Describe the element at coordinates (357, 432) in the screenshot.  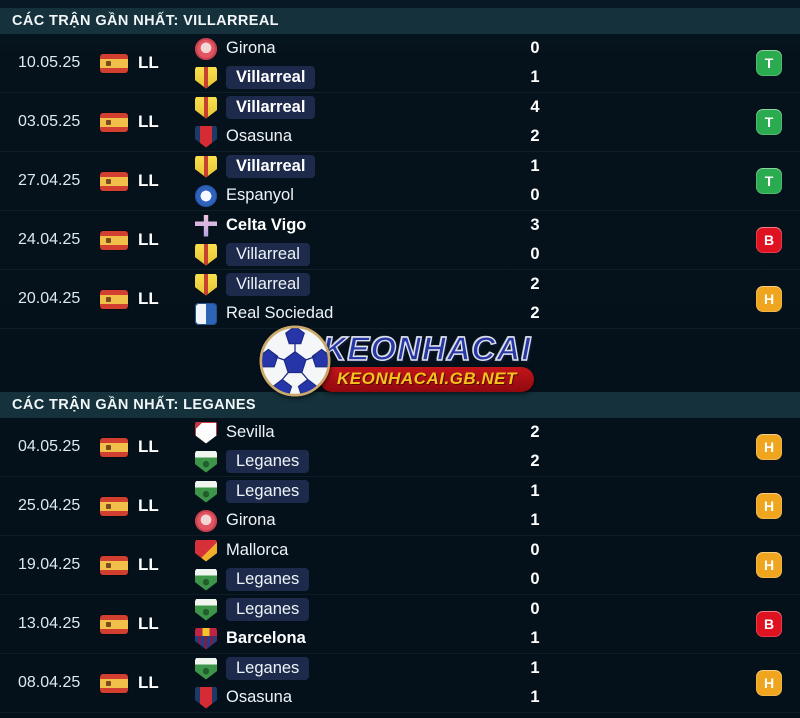
I see `home-team-line: Sevilla` at that location.